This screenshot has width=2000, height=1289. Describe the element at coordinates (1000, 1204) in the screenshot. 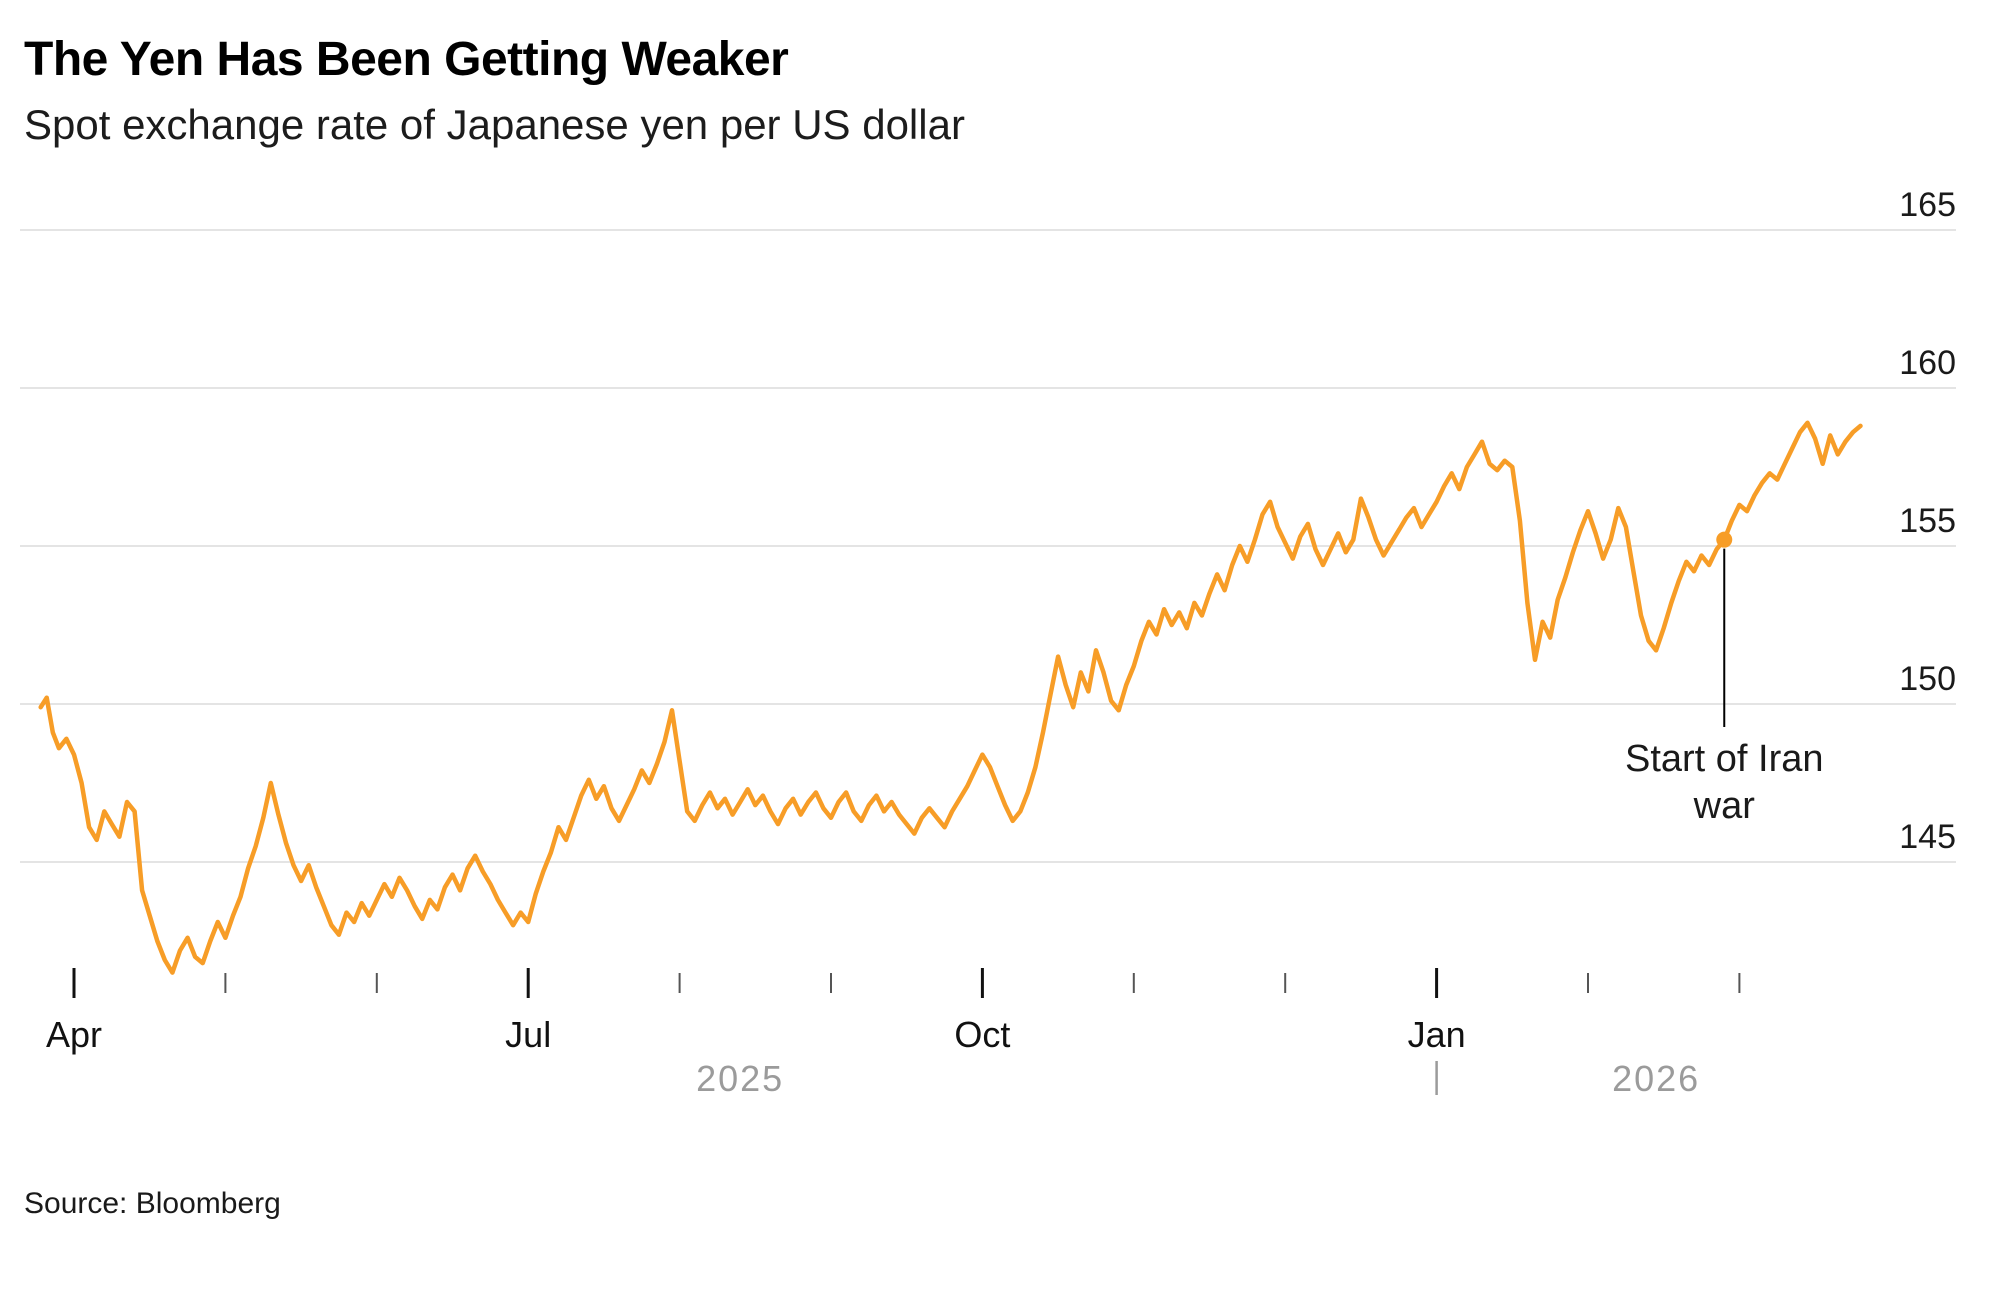

I see `chart-footer: Source: Bloomberg` at that location.